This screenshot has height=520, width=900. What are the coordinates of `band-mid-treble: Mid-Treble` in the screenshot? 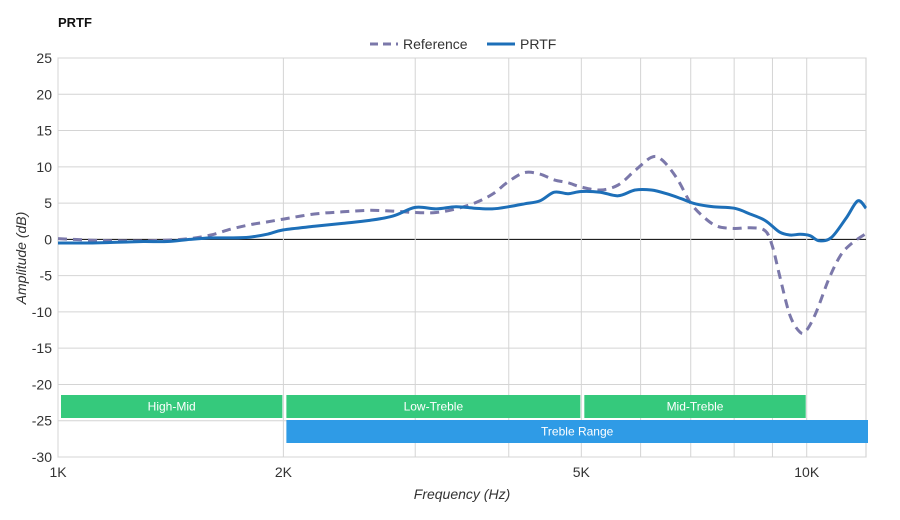 It's located at (695, 406).